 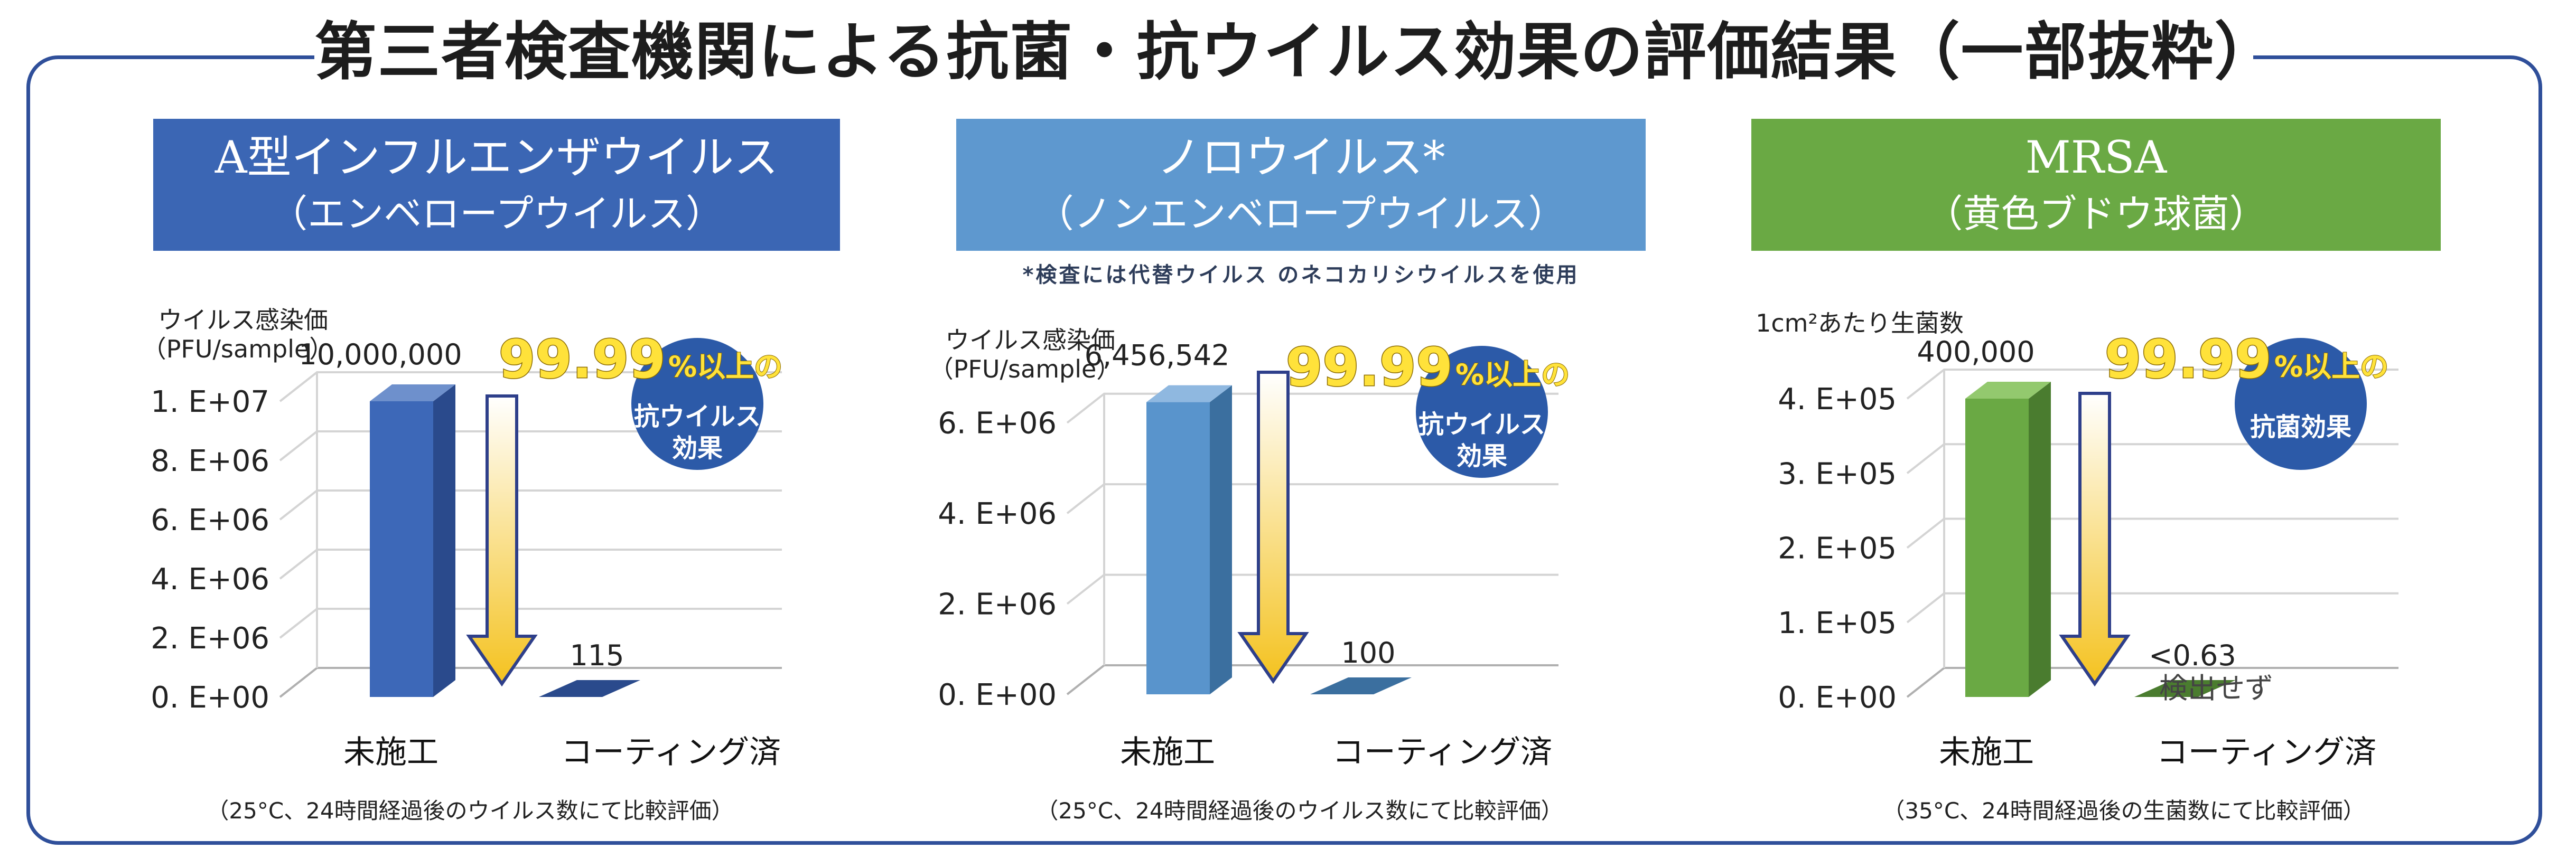 What do you see at coordinates (597, 655) in the screenshot?
I see `data-label: 115` at bounding box center [597, 655].